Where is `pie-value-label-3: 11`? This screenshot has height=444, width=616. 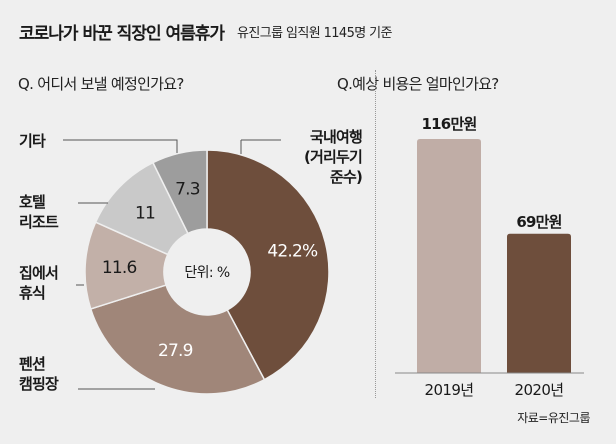
pie-value-label-3: 11 is located at coordinates (145, 213).